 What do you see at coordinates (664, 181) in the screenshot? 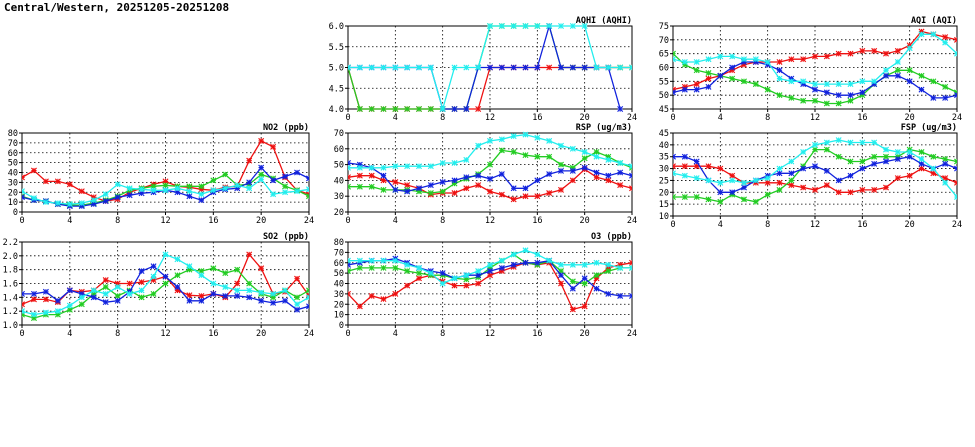
I see `y-tick-label: 25` at bounding box center [664, 181].